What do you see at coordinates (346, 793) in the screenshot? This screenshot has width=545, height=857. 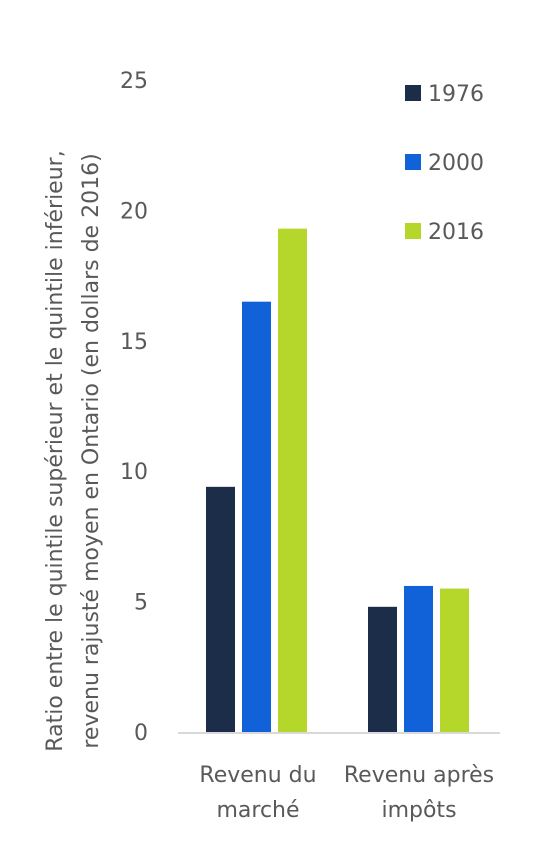 I see `x-axis-categories: Revenu du marché Revenu après impôts` at bounding box center [346, 793].